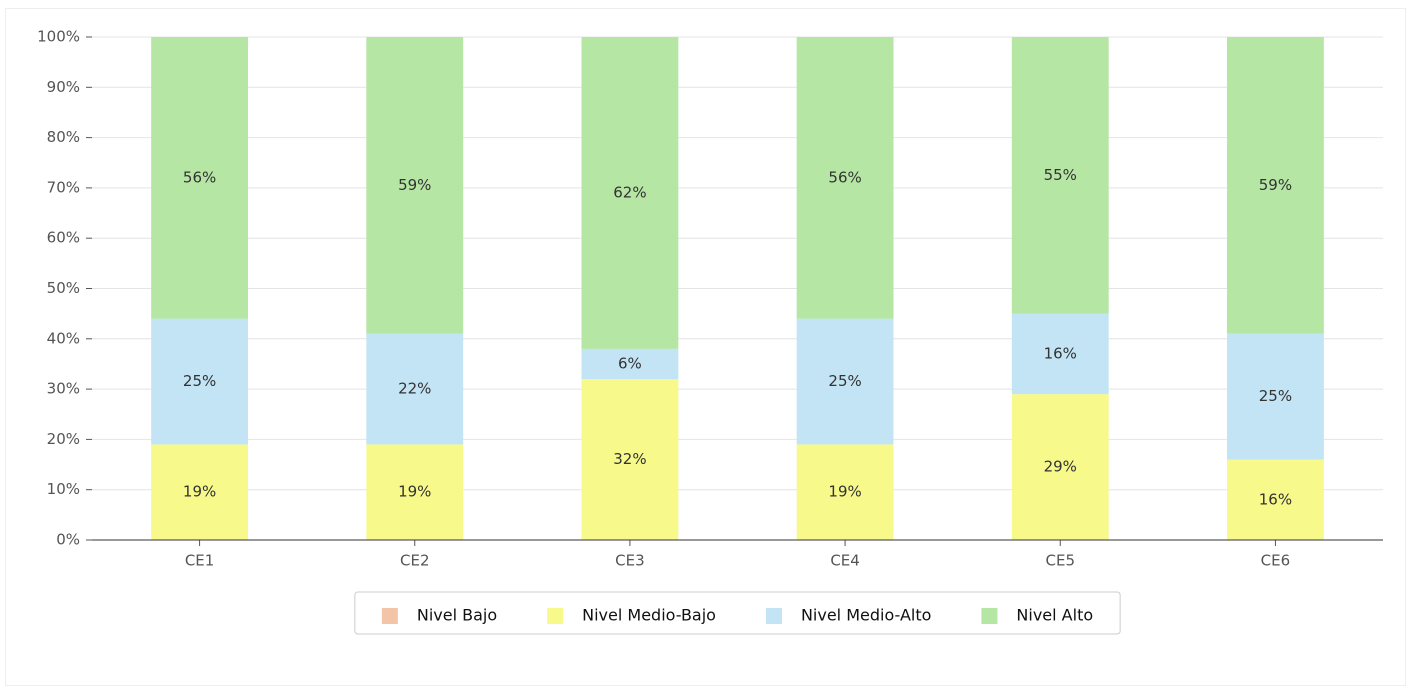 This screenshot has width=1413, height=691. What do you see at coordinates (1061, 561) in the screenshot?
I see `x-tick-label: CE5` at bounding box center [1061, 561].